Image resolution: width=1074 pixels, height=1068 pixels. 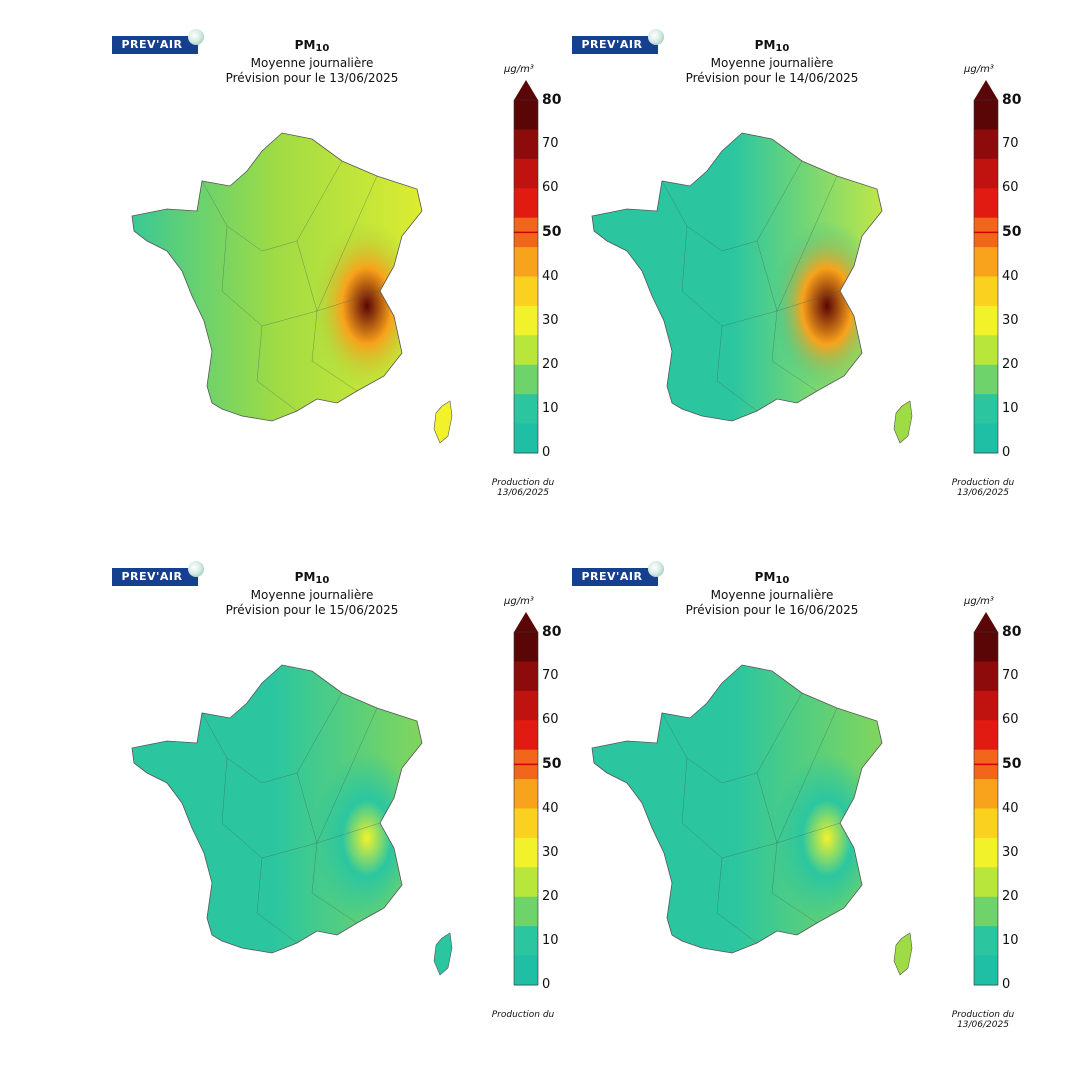 I want to click on forecast-date-label: Prévision pour le 14/06/2025, so click(x=772, y=78).